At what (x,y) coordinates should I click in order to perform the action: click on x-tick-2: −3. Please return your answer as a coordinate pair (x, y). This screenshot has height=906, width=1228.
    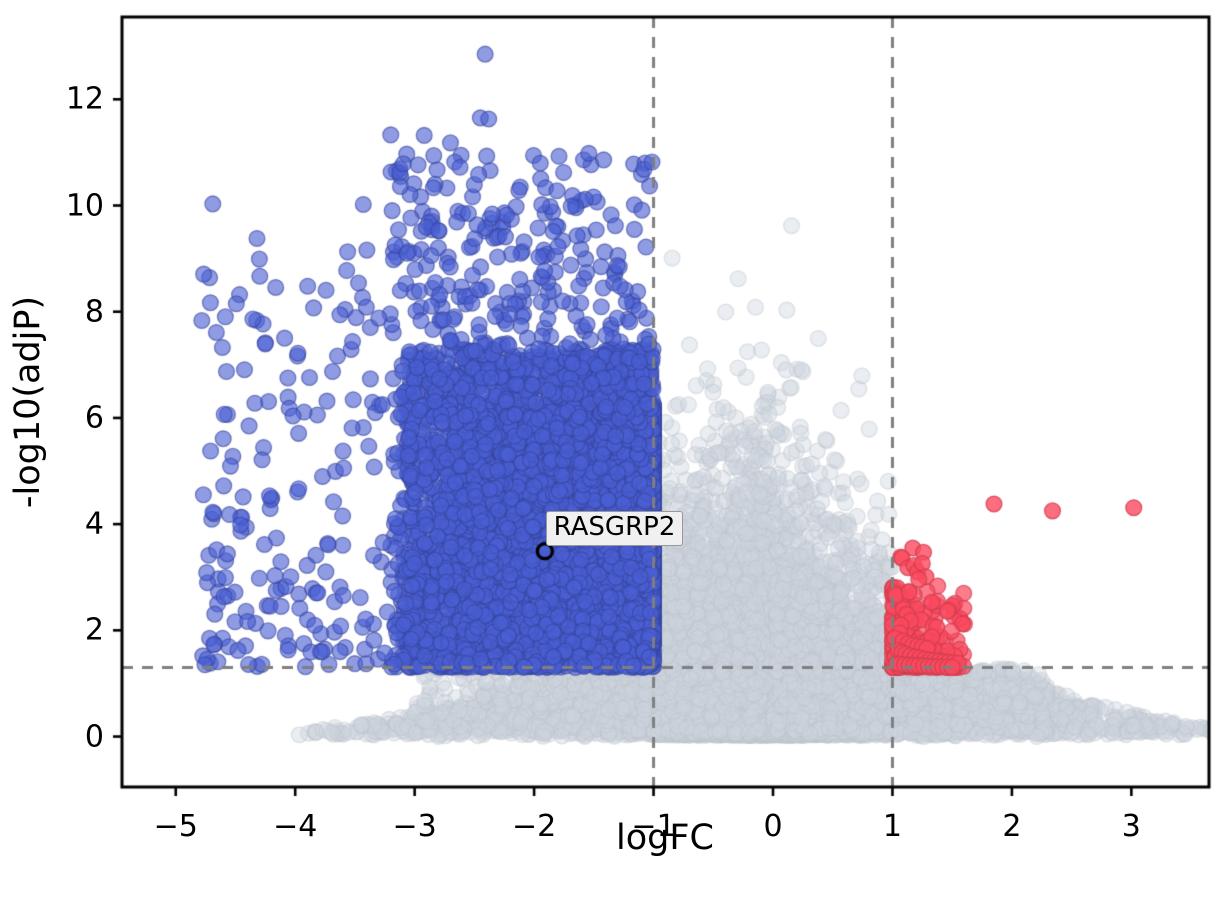
    Looking at the image, I should click on (414, 826).